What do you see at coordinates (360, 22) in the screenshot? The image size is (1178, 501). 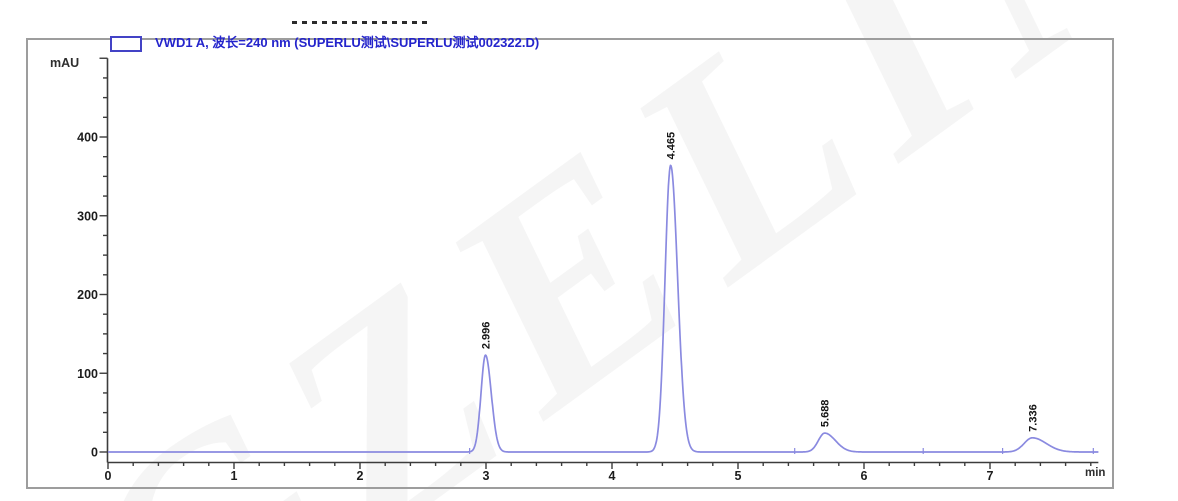 I see `clipped-header-text` at bounding box center [360, 22].